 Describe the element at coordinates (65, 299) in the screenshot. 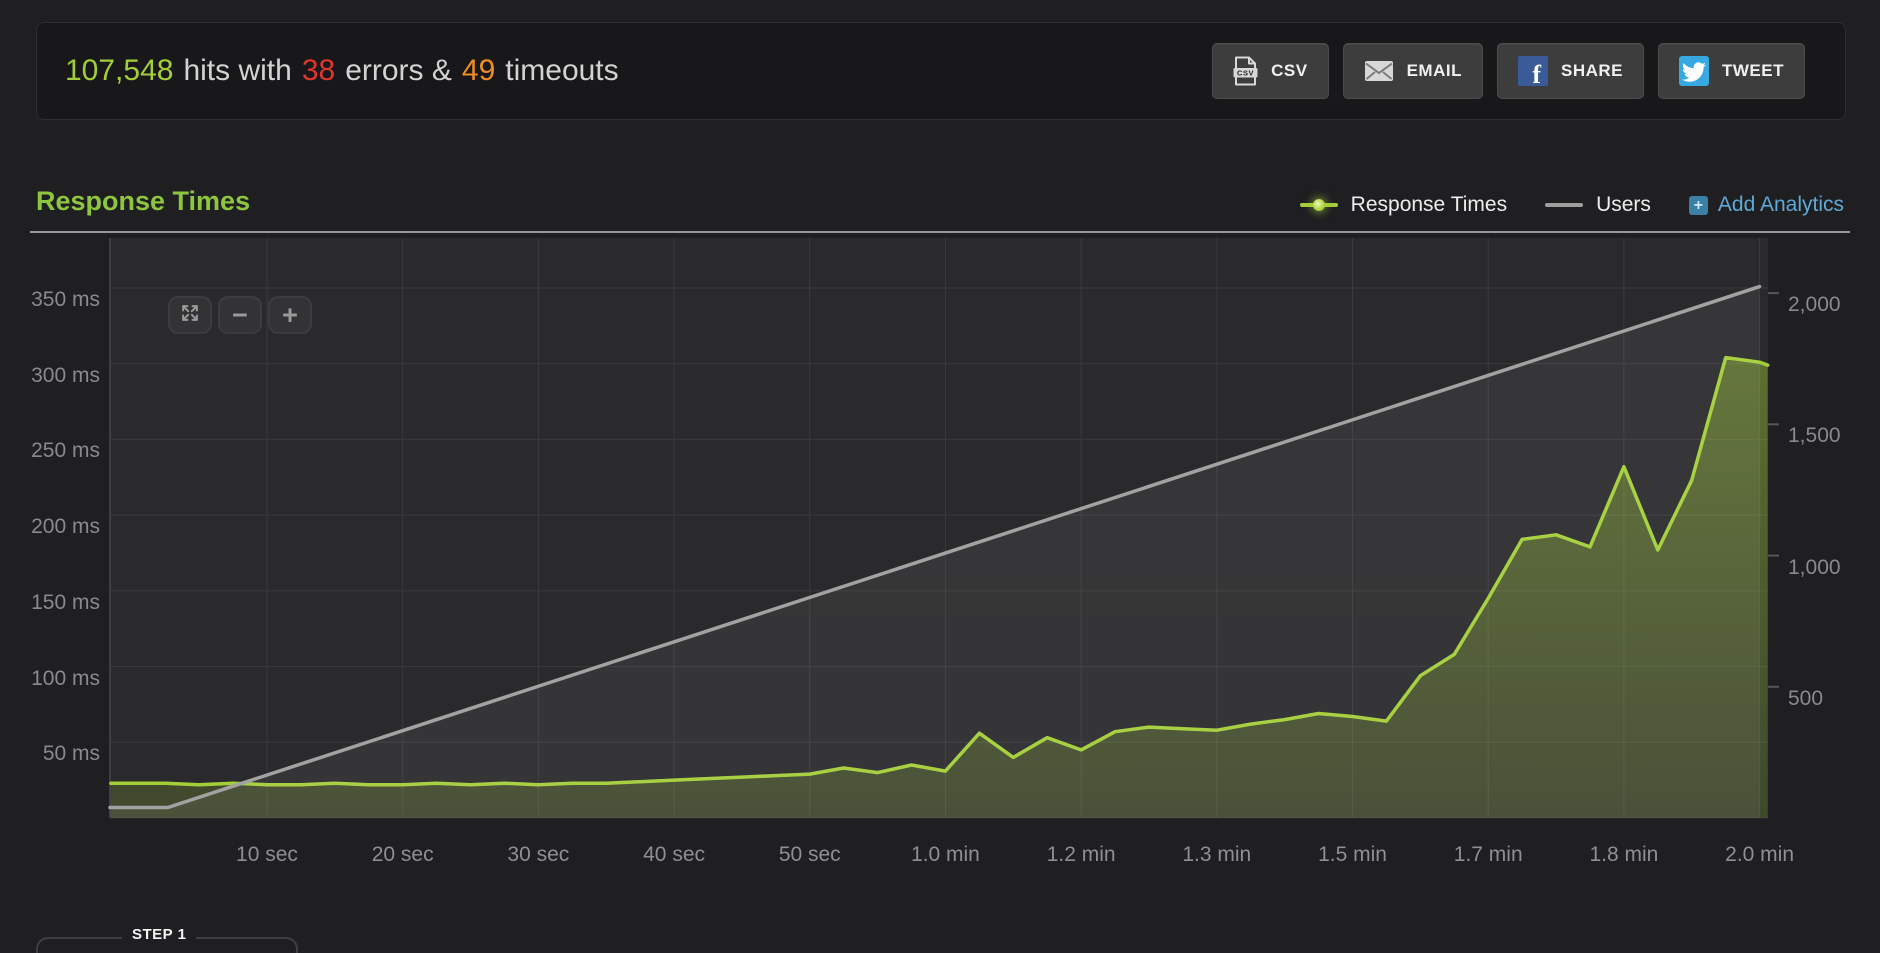

I see `y-axis-left-tick-label: 350 ms` at that location.